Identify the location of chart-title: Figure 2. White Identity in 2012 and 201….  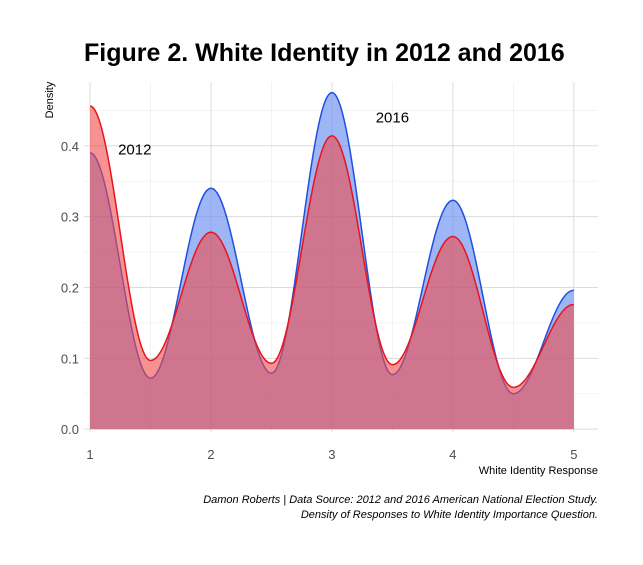
(324, 53).